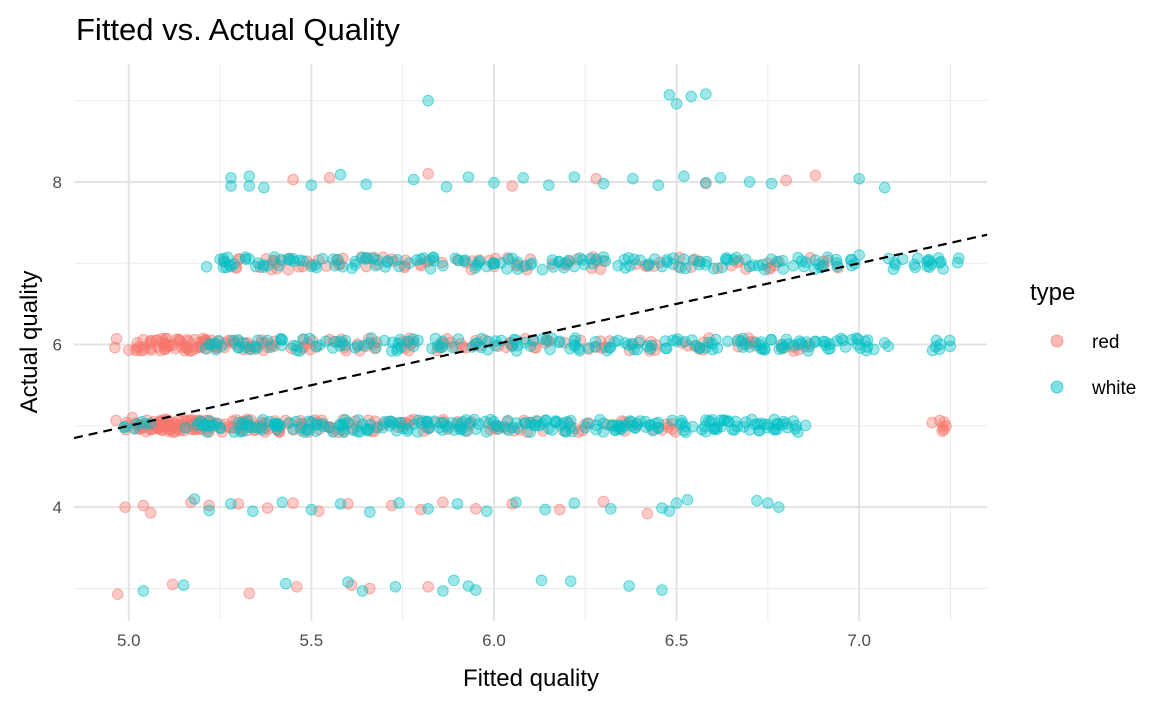 The image size is (1176, 706). Describe the element at coordinates (1083, 339) in the screenshot. I see `legend: type red white` at that location.